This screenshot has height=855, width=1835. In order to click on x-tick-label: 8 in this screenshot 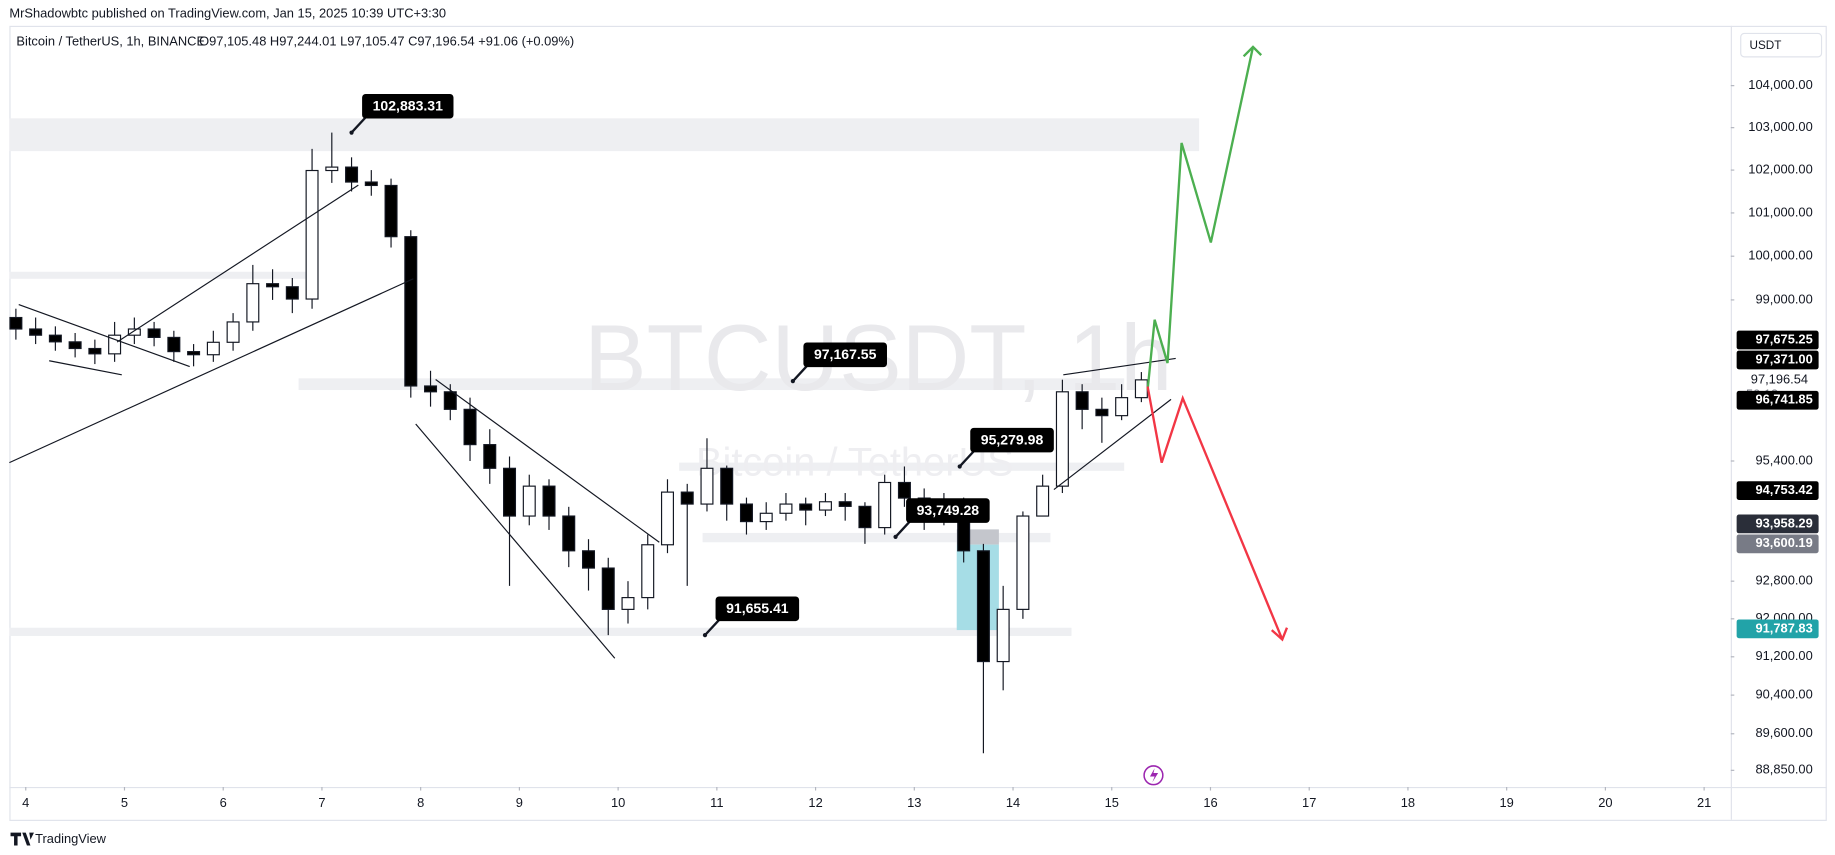, I will do `click(420, 802)`.